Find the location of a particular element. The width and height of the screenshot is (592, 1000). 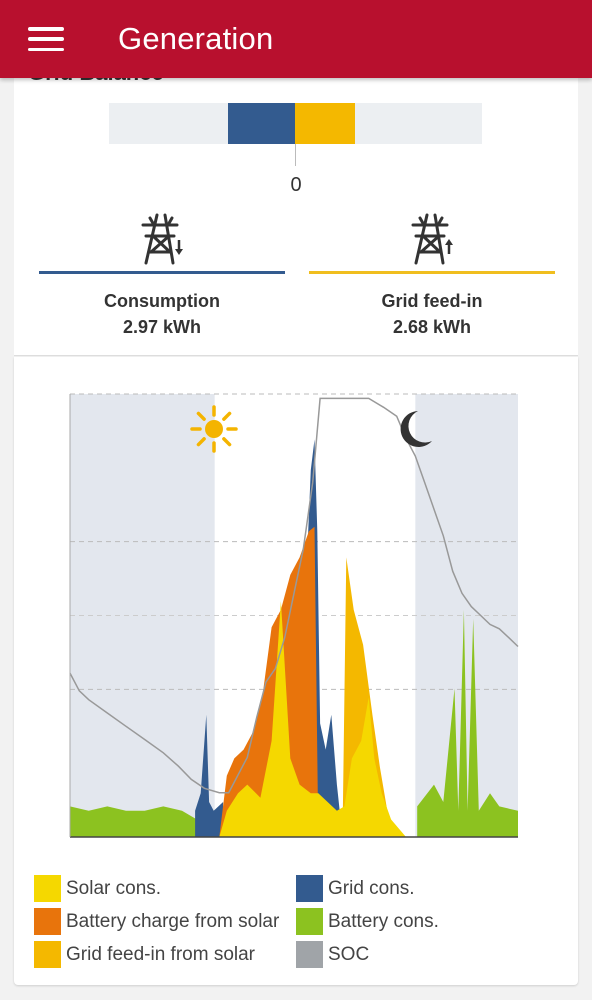

feed-in-value: 2.68 kWh is located at coordinates (432, 327).